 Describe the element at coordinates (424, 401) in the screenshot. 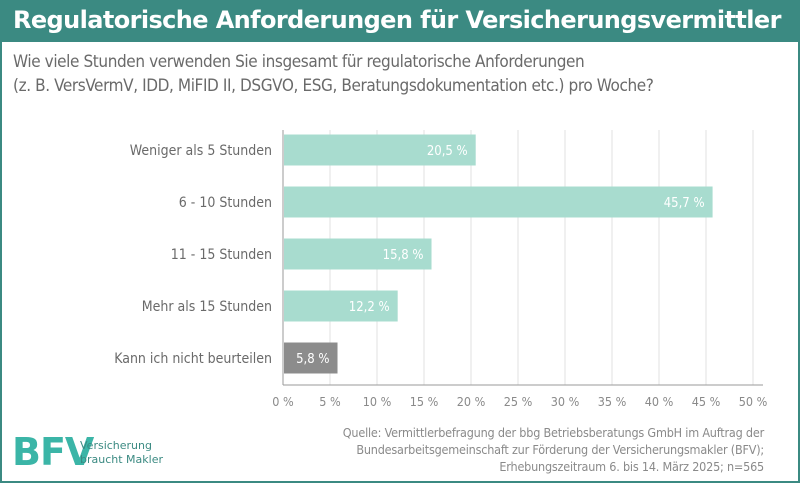

I see `x-tick-label: 15 %` at that location.